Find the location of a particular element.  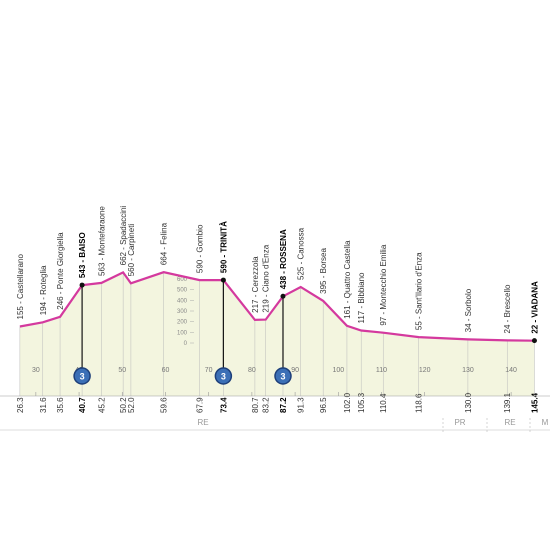

y-tick-label: 500 is located at coordinates (182, 291).